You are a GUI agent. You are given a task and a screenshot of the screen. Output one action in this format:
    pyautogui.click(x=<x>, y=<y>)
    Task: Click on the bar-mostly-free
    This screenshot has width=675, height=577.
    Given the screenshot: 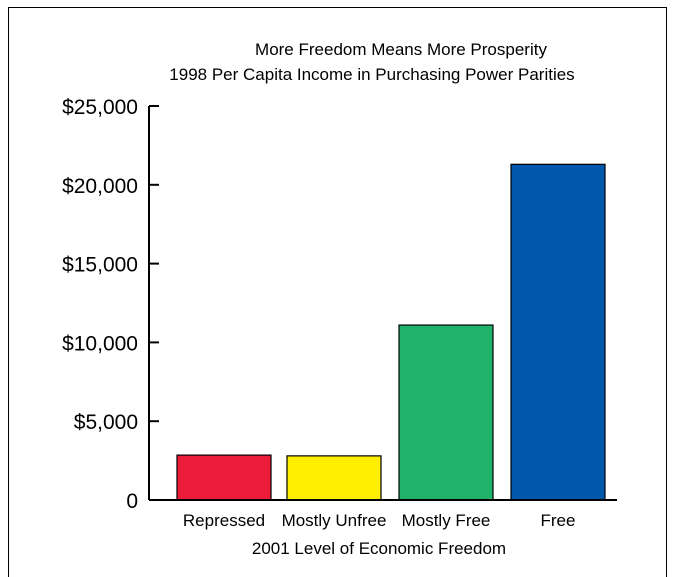 What is the action you would take?
    pyautogui.click(x=446, y=412)
    